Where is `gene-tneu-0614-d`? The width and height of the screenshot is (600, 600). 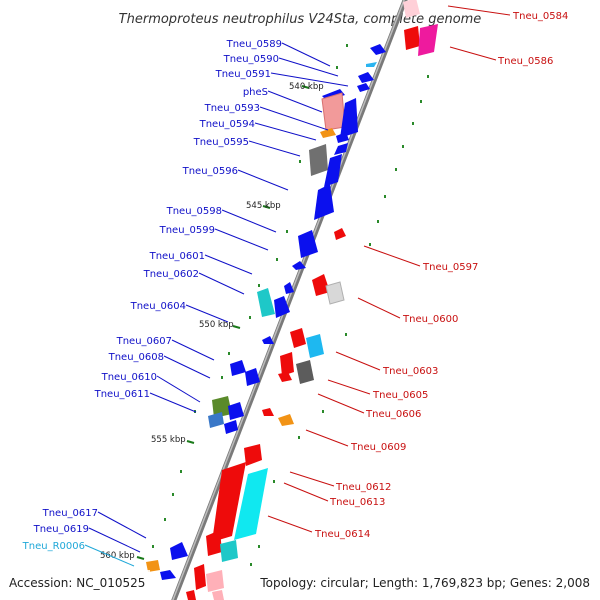
gene-tneu-0614-d is located at coordinates (191, 595).